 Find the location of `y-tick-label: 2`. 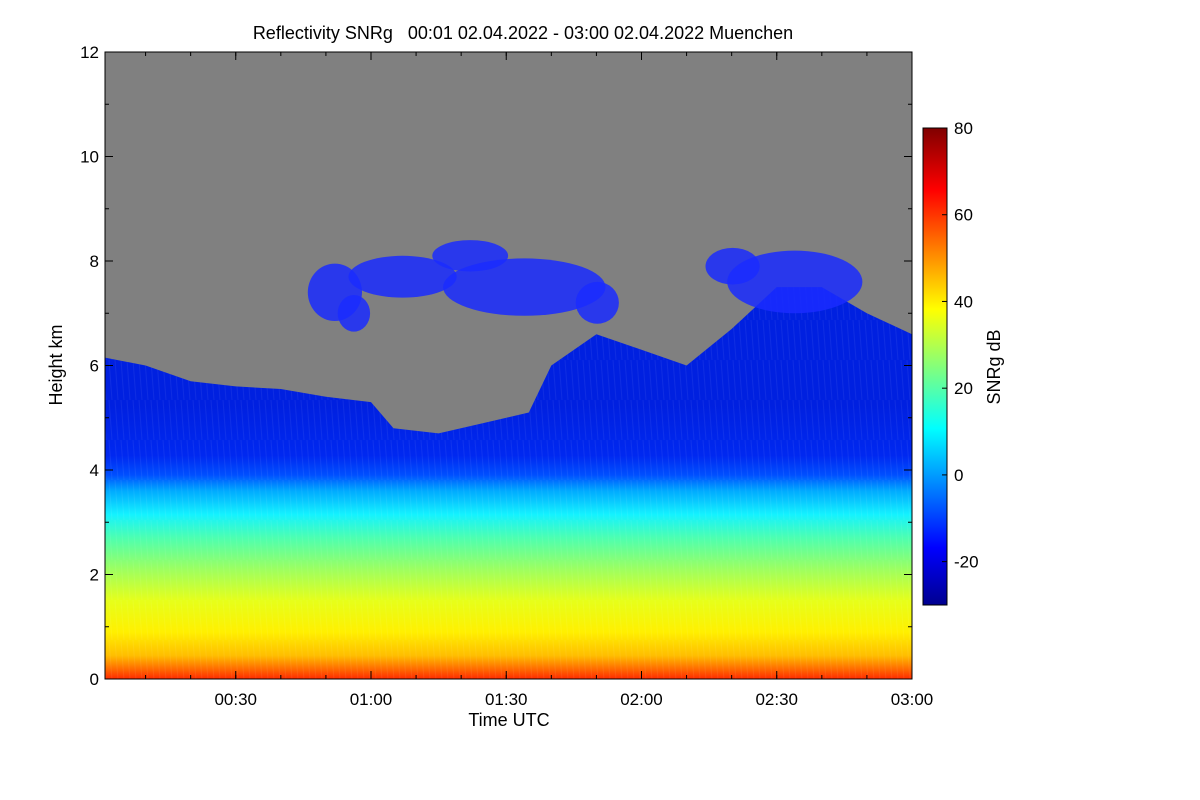

y-tick-label: 2 is located at coordinates (94, 575).